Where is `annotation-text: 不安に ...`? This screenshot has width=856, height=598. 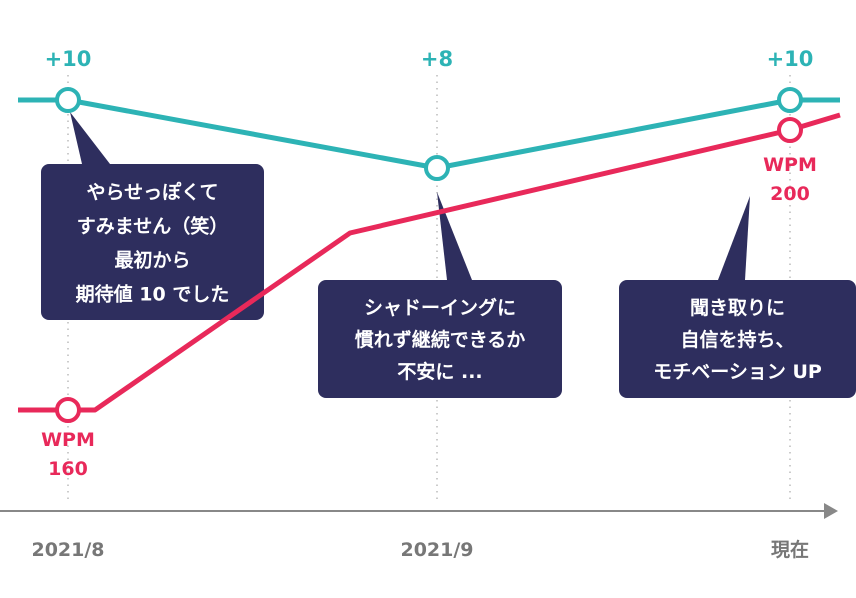
annotation-text: 不安に ... is located at coordinates (439, 371).